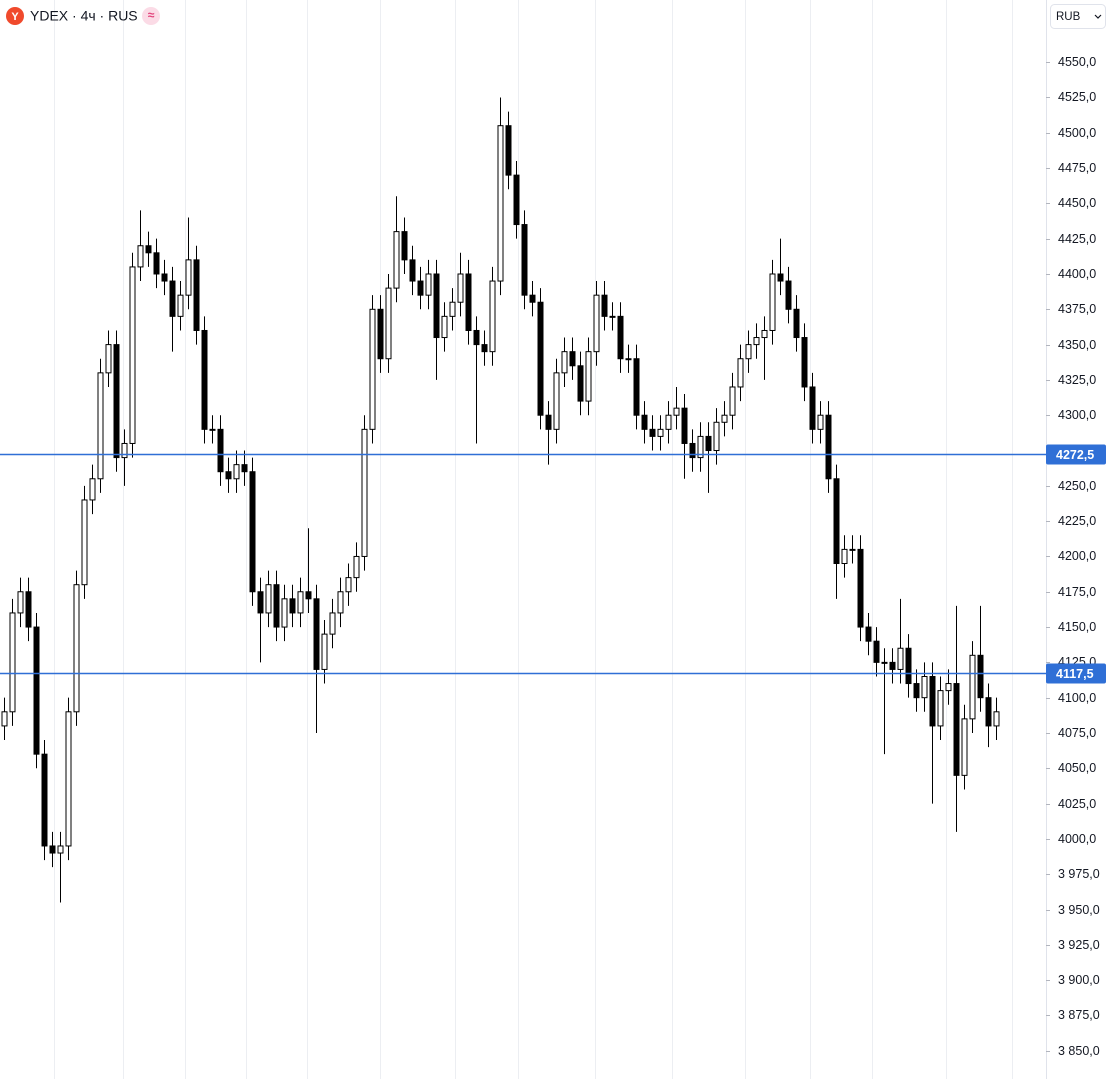 The height and width of the screenshot is (1079, 1111). What do you see at coordinates (1079, 1051) in the screenshot?
I see `y-tick-label: 3 850,0` at bounding box center [1079, 1051].